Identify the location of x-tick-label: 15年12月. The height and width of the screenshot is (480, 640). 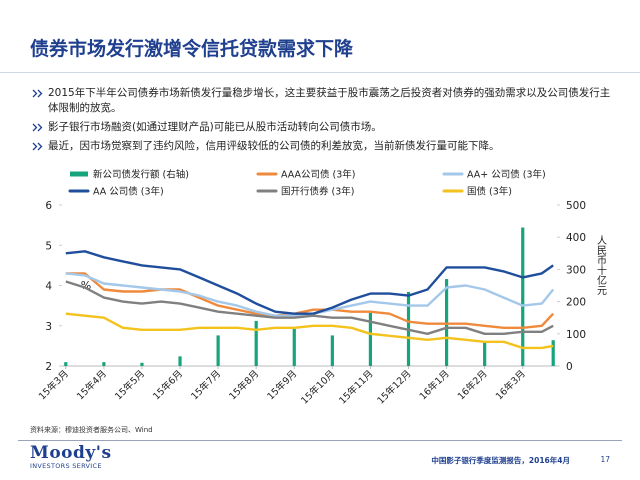
(394, 387).